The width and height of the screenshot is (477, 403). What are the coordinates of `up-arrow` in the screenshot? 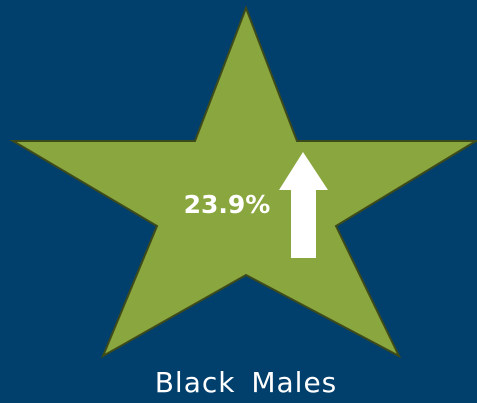 It's located at (303, 205).